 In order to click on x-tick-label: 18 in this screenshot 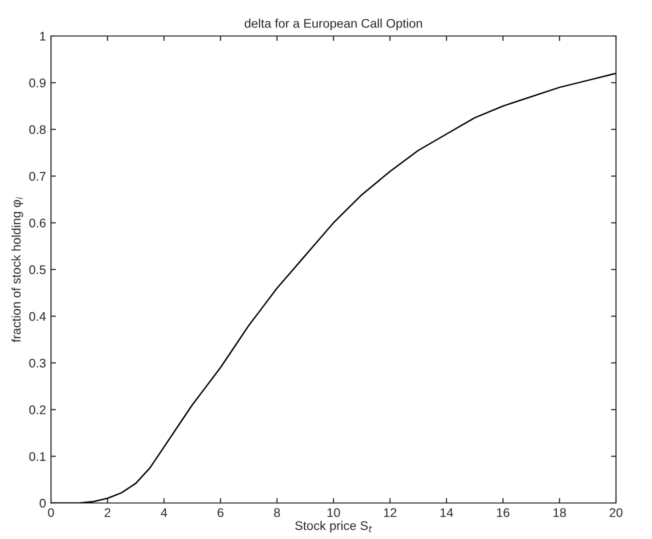, I will do `click(560, 513)`.